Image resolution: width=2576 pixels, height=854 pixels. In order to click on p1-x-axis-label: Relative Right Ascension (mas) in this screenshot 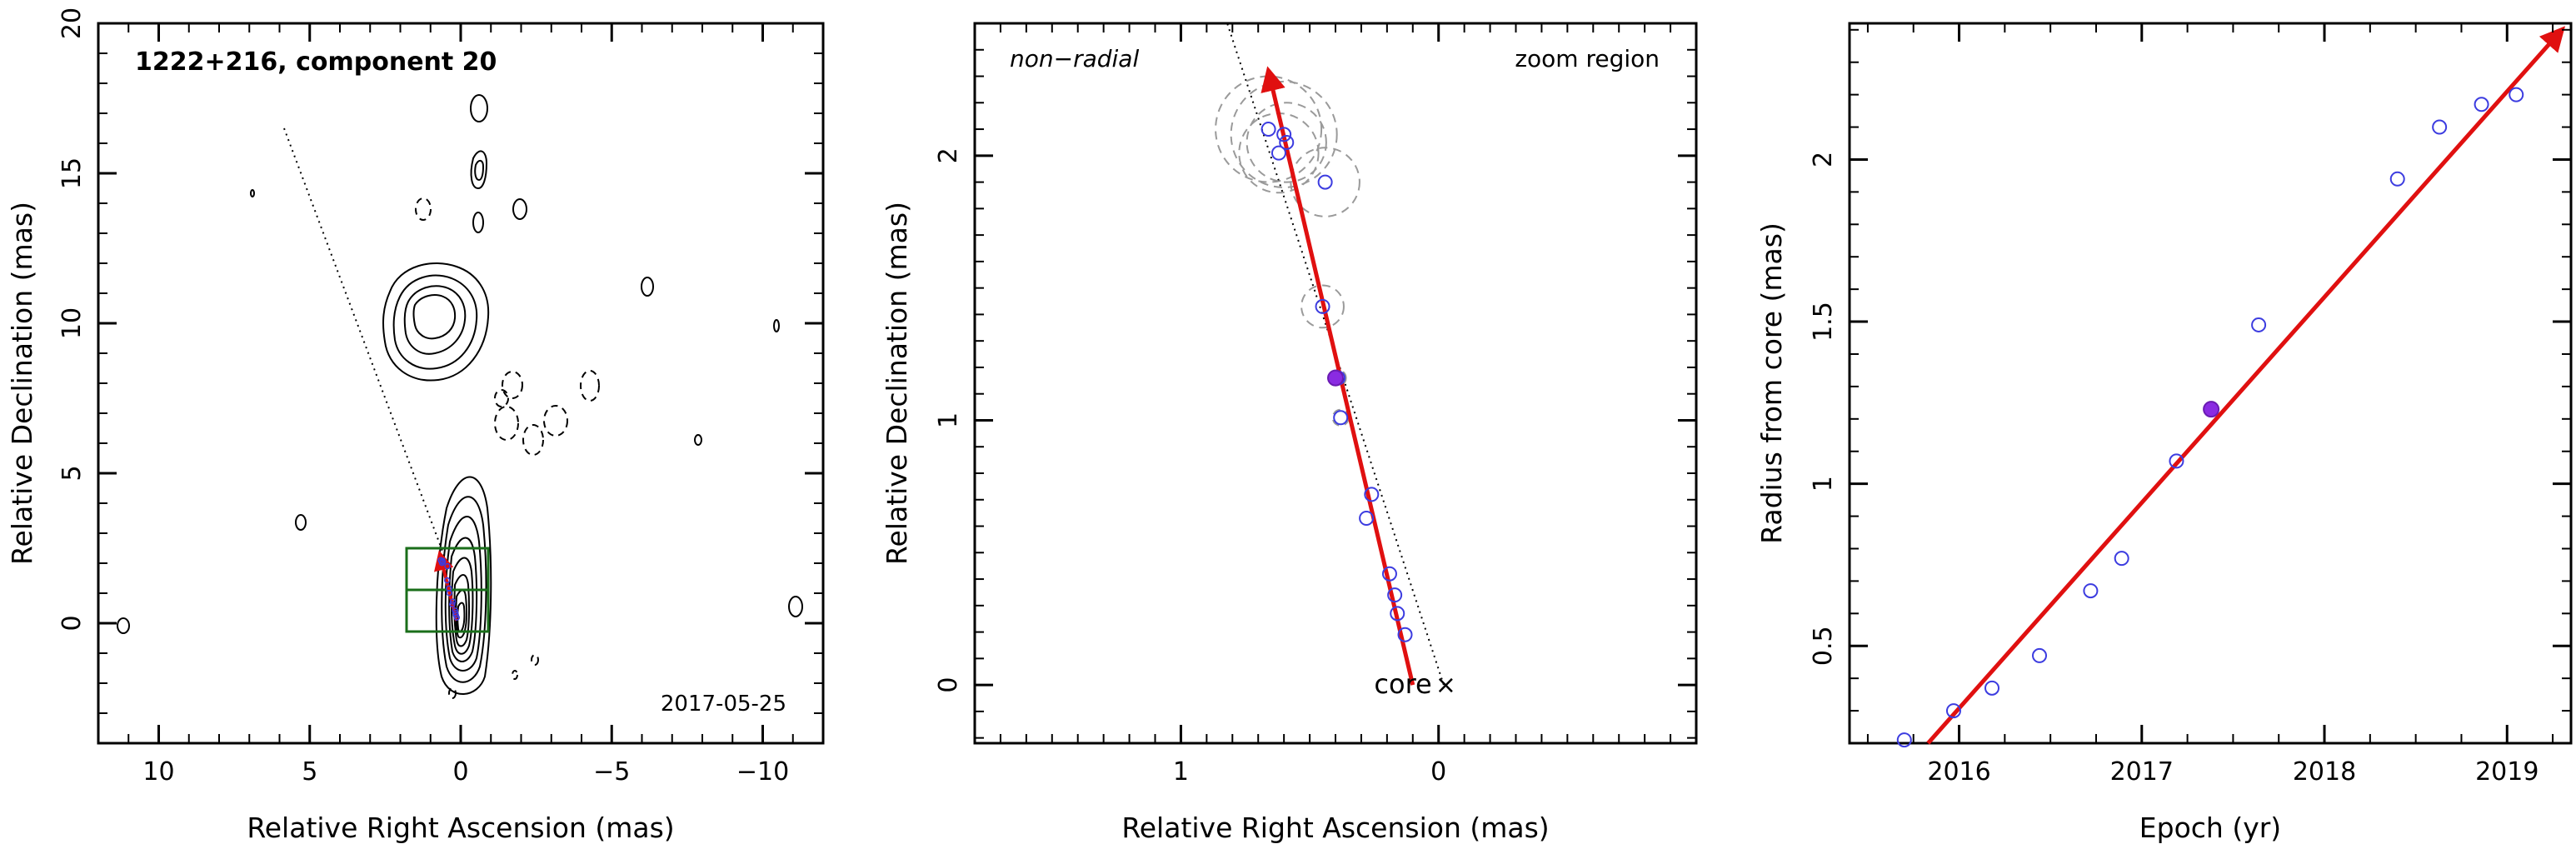, I will do `click(460, 828)`.